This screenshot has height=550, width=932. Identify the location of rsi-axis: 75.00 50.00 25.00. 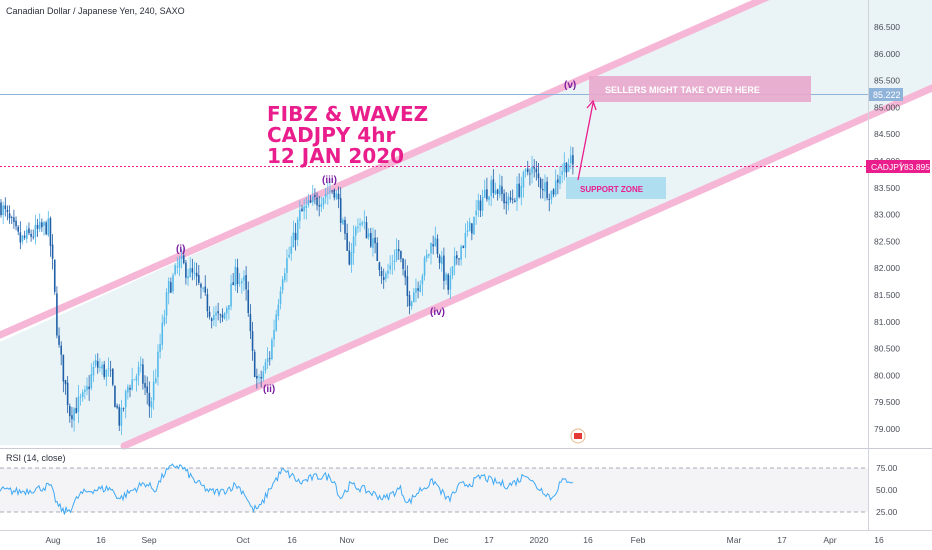
(887, 490).